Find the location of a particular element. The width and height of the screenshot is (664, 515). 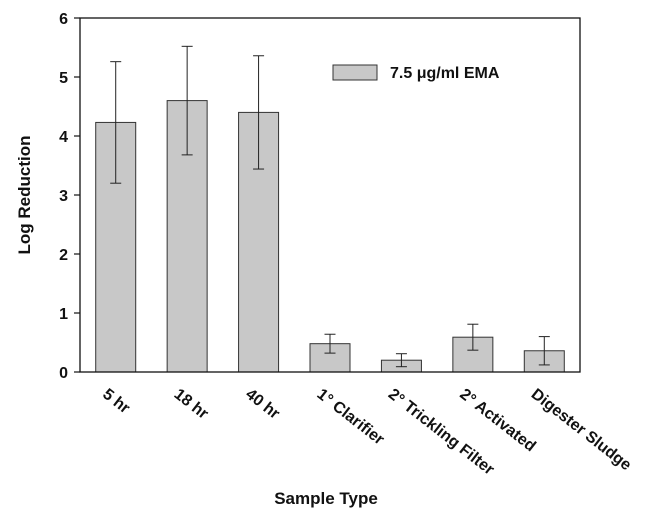

y-tick-label: 0 is located at coordinates (63, 373).